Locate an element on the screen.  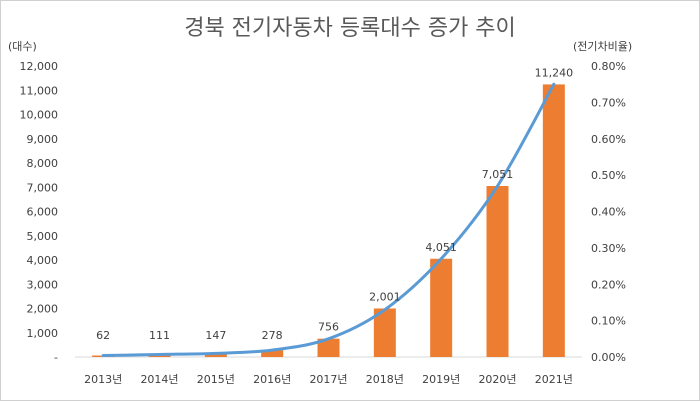
x-tick-label: 2018년 is located at coordinates (385, 379).